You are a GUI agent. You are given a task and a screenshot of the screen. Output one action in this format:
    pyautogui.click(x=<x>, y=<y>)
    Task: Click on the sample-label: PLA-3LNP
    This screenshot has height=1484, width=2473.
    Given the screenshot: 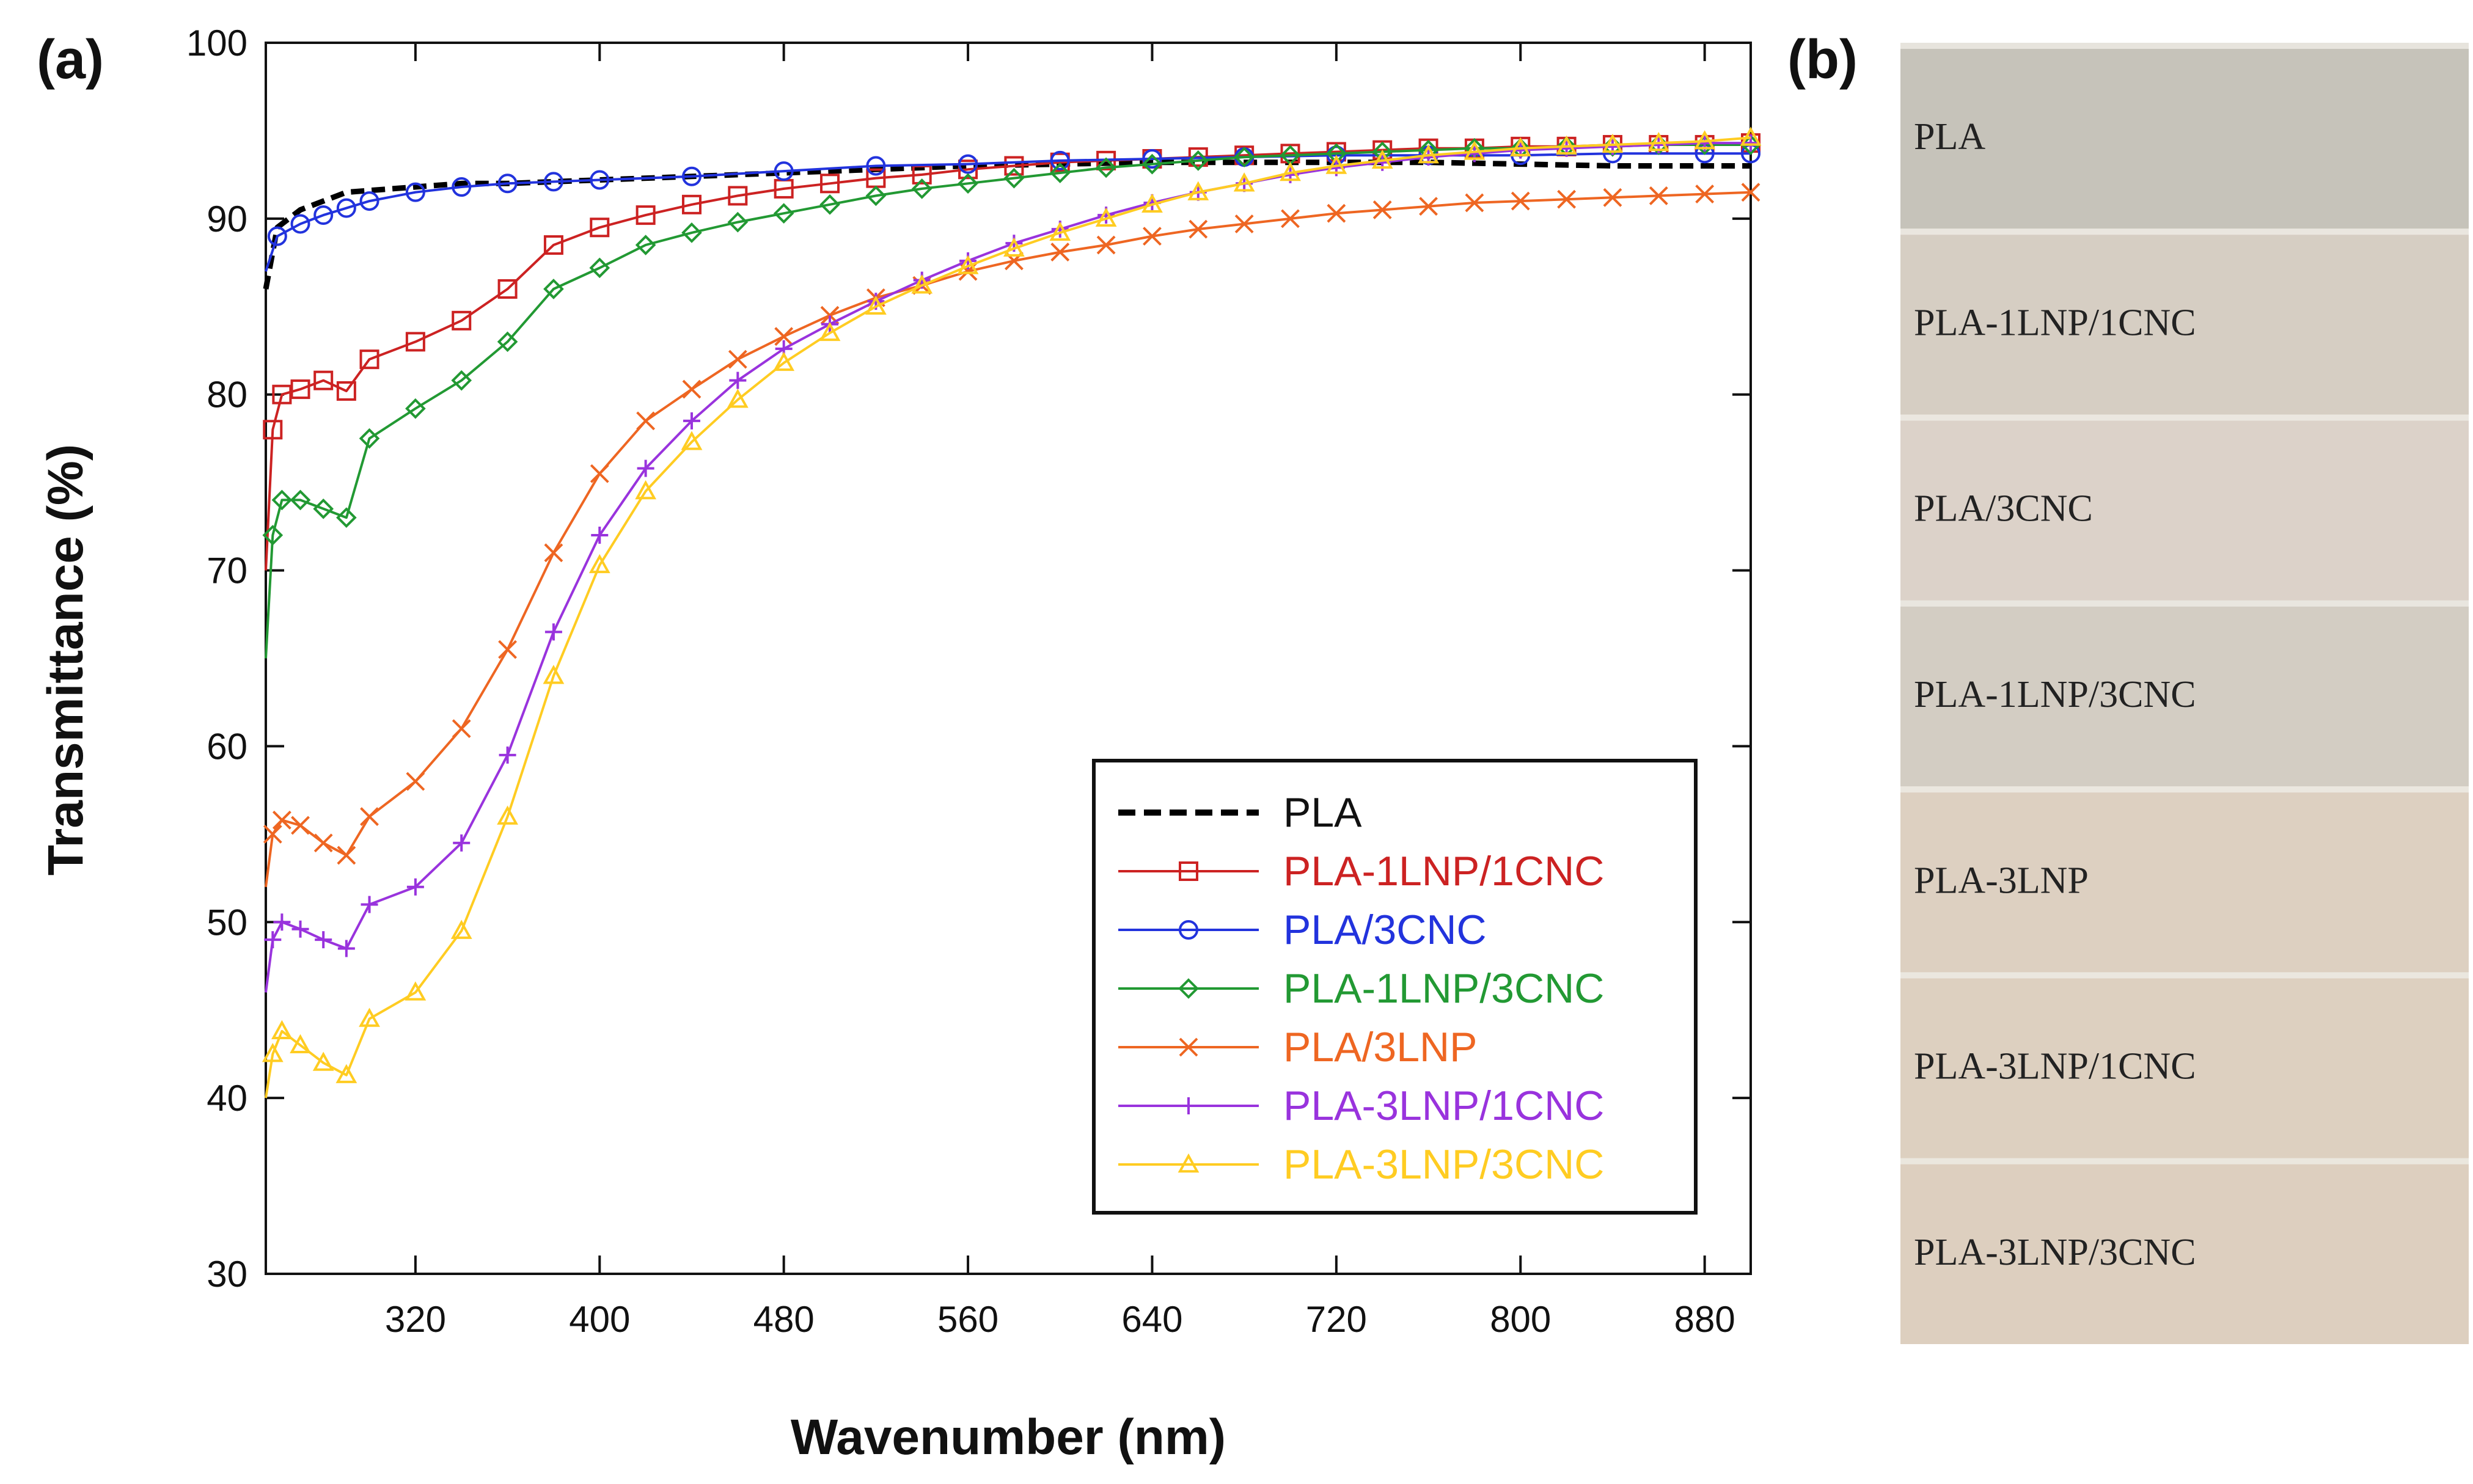 What is the action you would take?
    pyautogui.click(x=2001, y=880)
    